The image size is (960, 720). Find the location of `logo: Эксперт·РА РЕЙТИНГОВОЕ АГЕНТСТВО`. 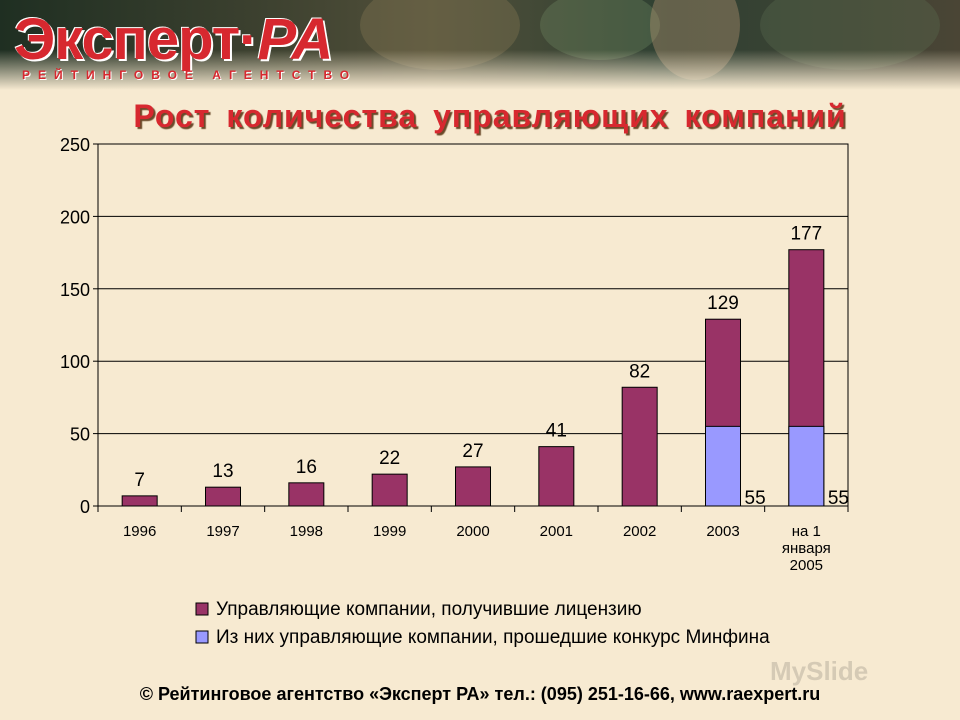

logo: Эксперт·РА РЕЙТИНГОВОЕ АГЕНТСТВО is located at coordinates (186, 45).